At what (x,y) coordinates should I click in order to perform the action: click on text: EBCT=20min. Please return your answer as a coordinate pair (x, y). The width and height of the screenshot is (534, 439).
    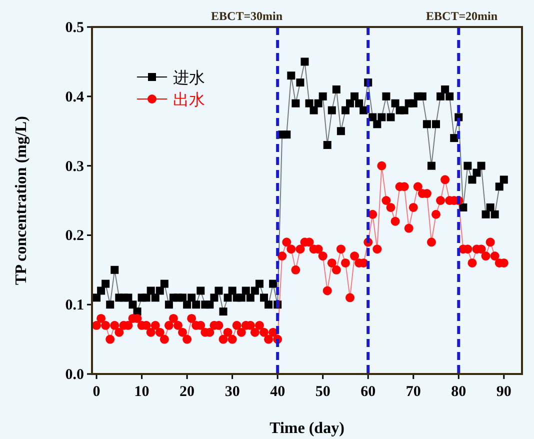
    Looking at the image, I should click on (462, 16).